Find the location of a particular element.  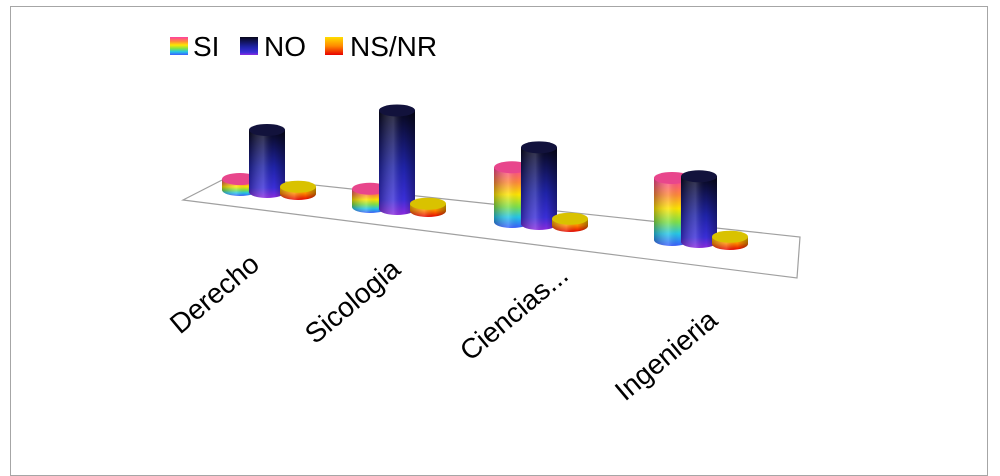

chart-floor is located at coordinates (490, 227).